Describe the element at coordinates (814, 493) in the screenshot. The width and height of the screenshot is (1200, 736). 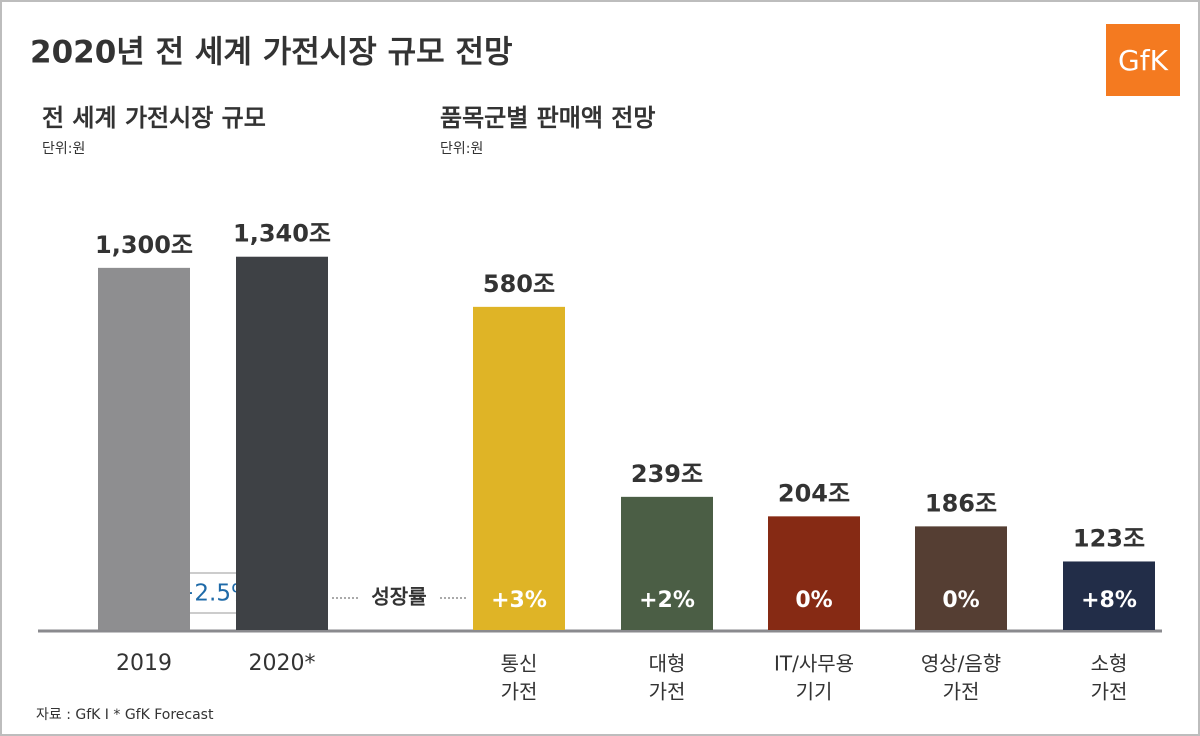
I see `value-label: 204조` at that location.